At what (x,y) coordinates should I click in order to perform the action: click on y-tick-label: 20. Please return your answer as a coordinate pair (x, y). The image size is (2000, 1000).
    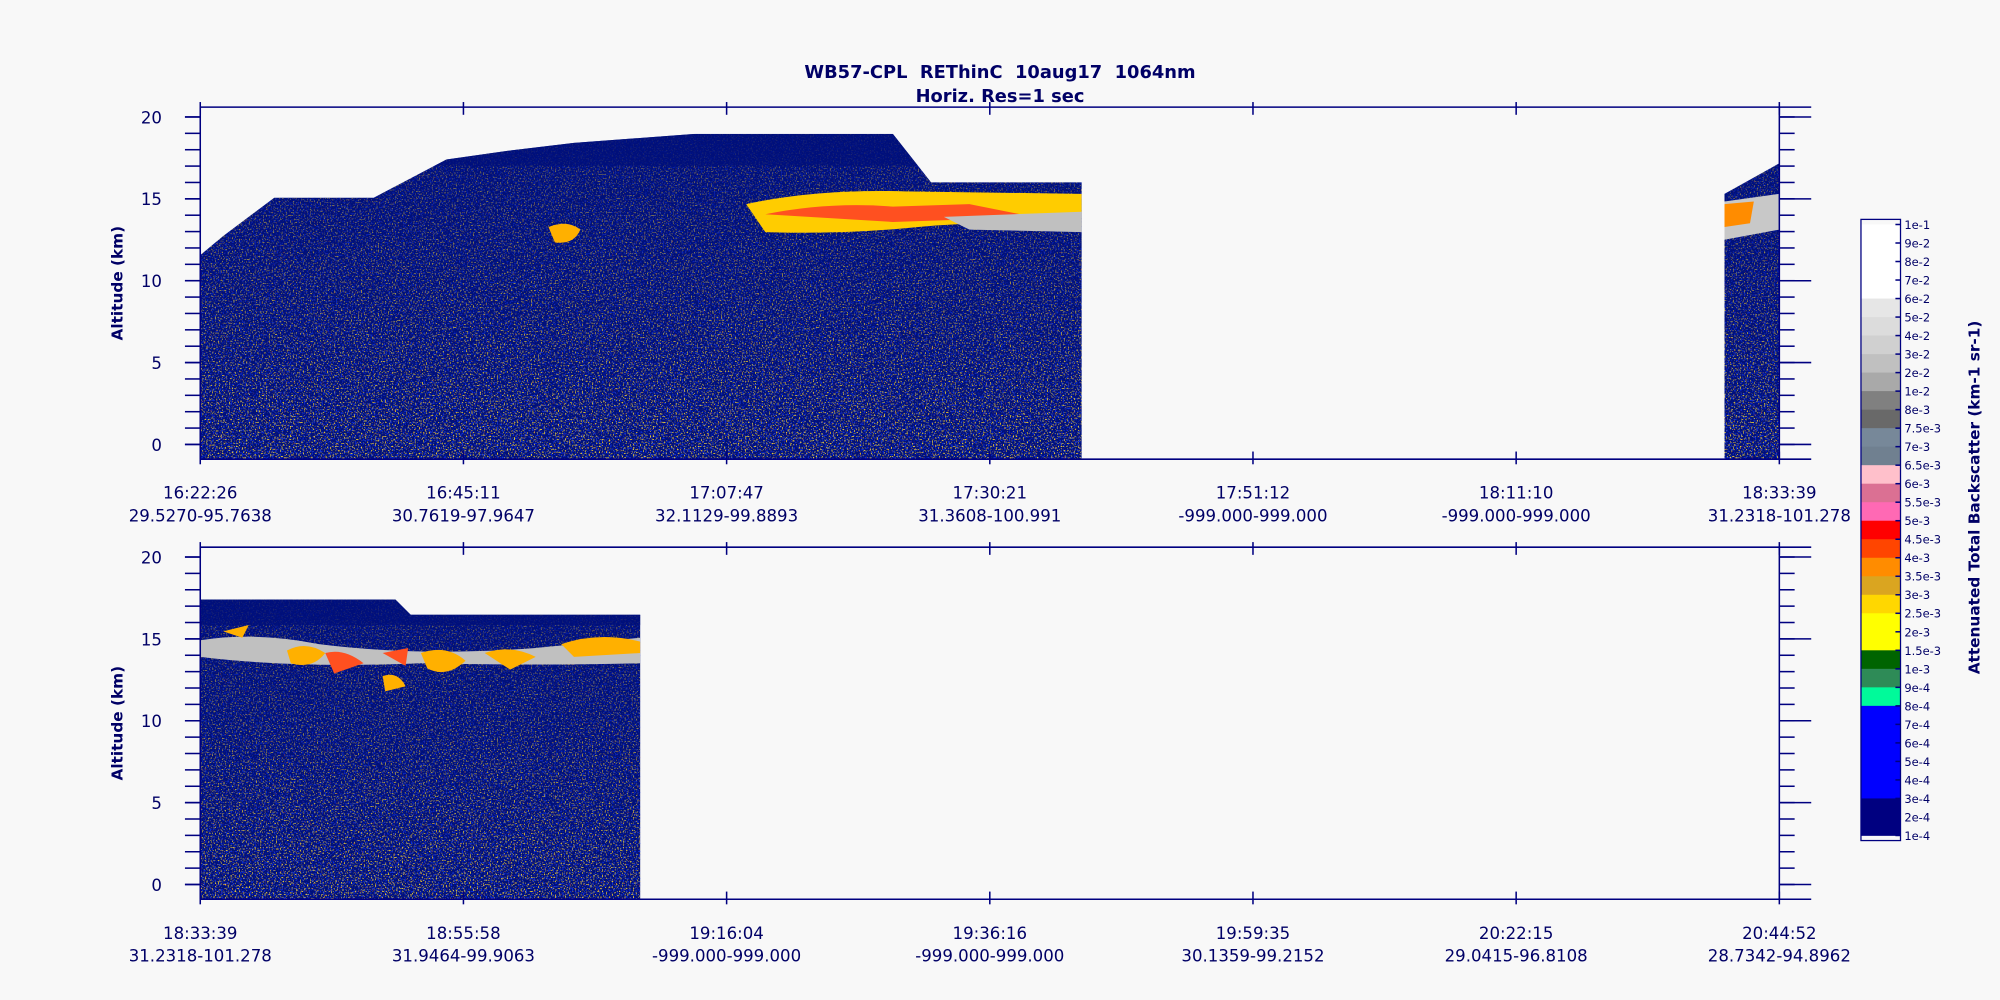
    Looking at the image, I should click on (151, 557).